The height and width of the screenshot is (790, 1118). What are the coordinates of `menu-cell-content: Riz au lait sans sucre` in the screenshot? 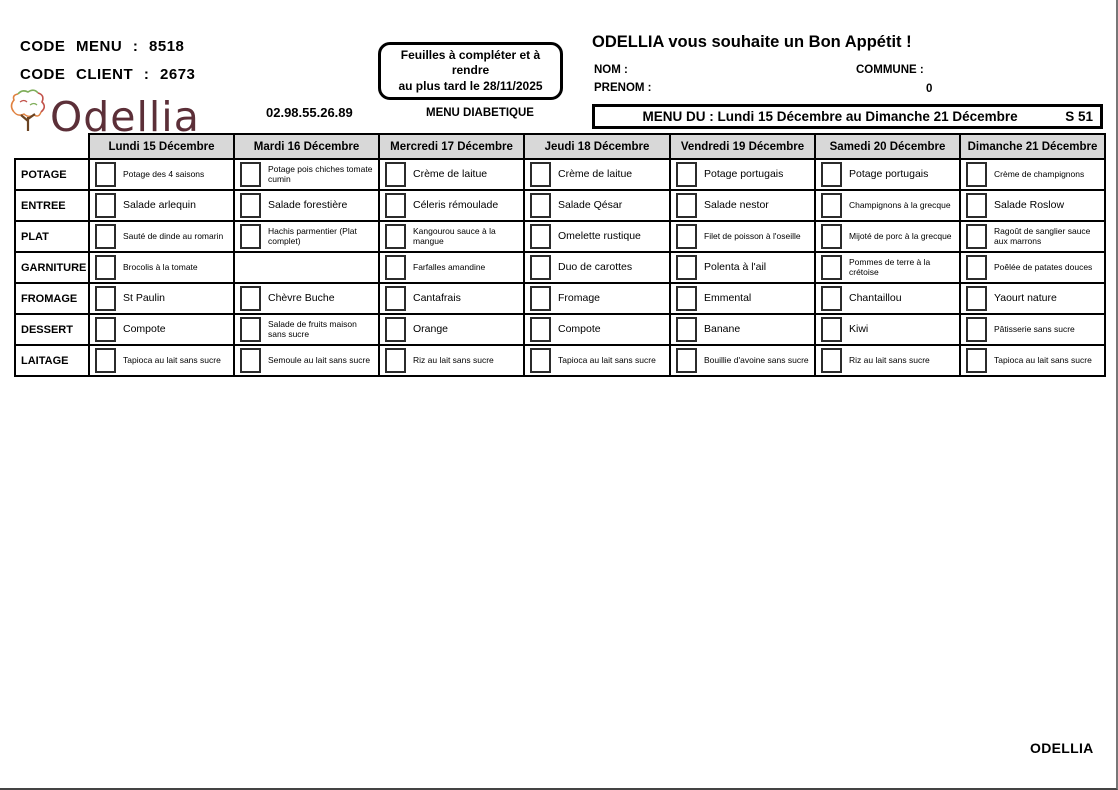 It's located at (451, 360).